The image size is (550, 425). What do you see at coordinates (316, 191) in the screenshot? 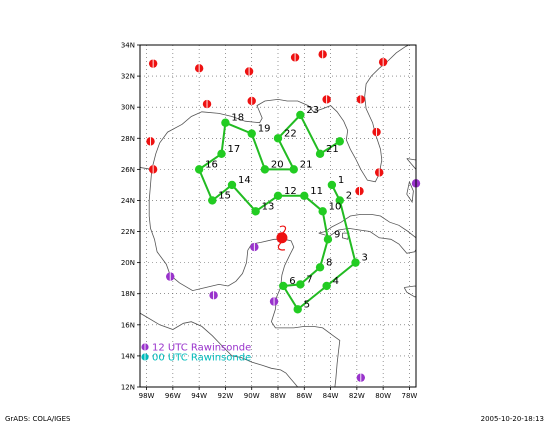
I see `flight-point-label: 11` at bounding box center [316, 191].